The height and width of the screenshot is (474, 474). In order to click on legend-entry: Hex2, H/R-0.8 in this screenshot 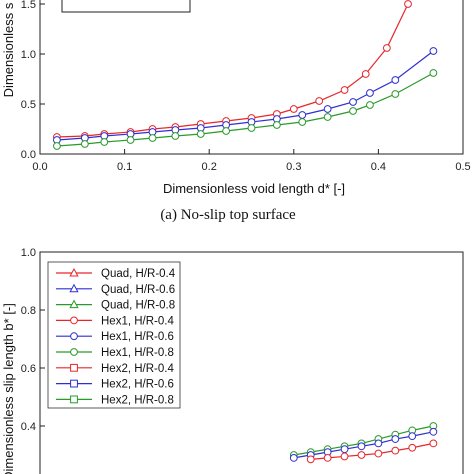, I will do `click(115, 400)`.